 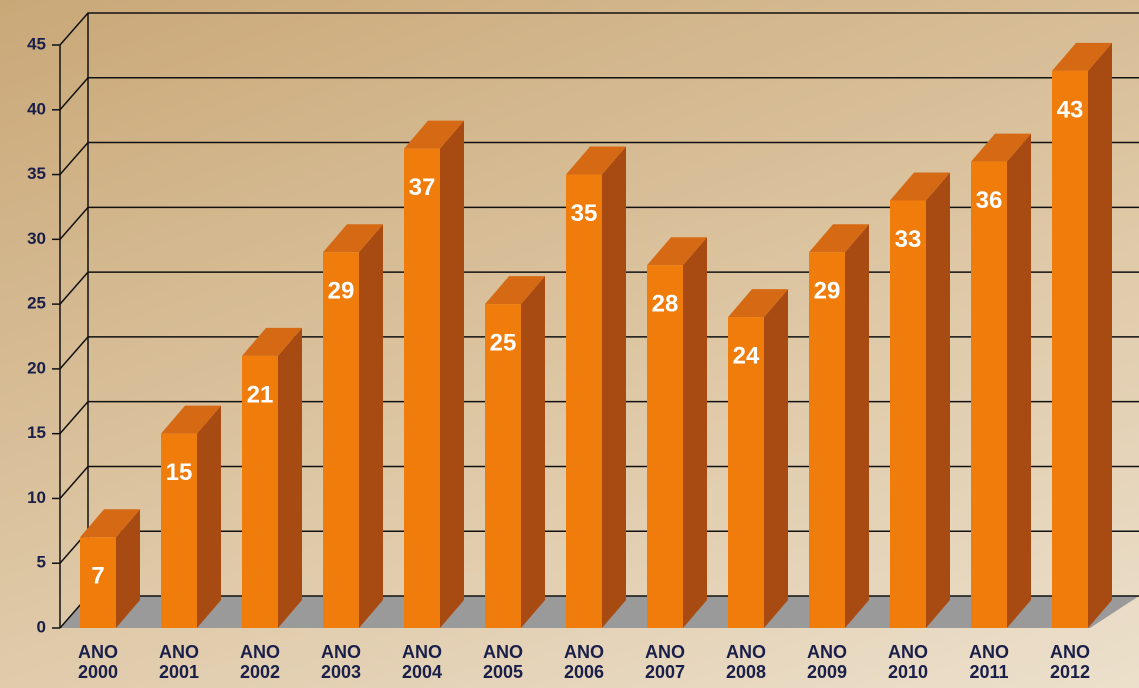 What do you see at coordinates (665, 662) in the screenshot?
I see `x-tick-label: ANO 2007` at bounding box center [665, 662].